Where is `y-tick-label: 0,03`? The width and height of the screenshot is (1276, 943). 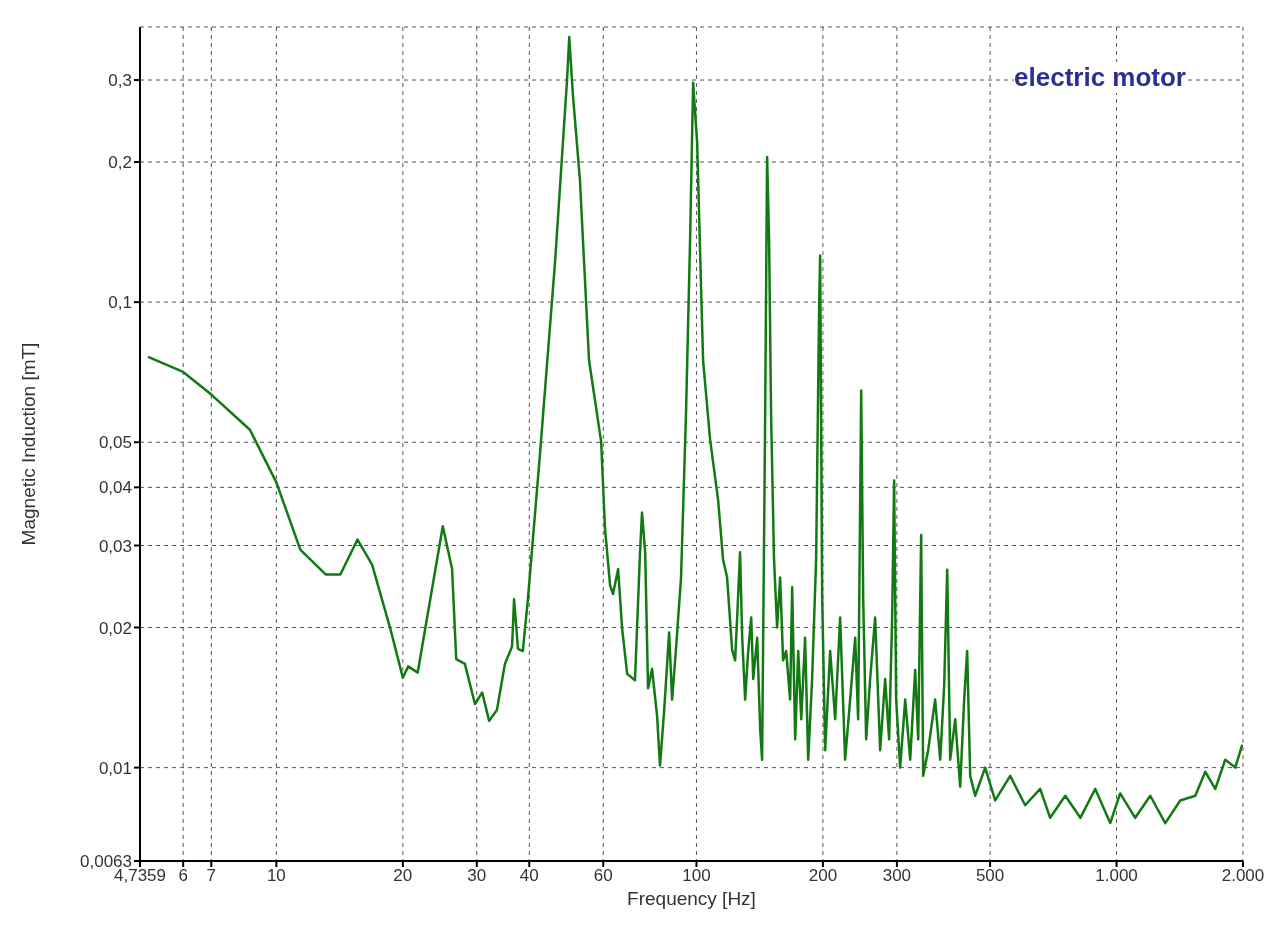
y-tick-label: 0,03 is located at coordinates (115, 546).